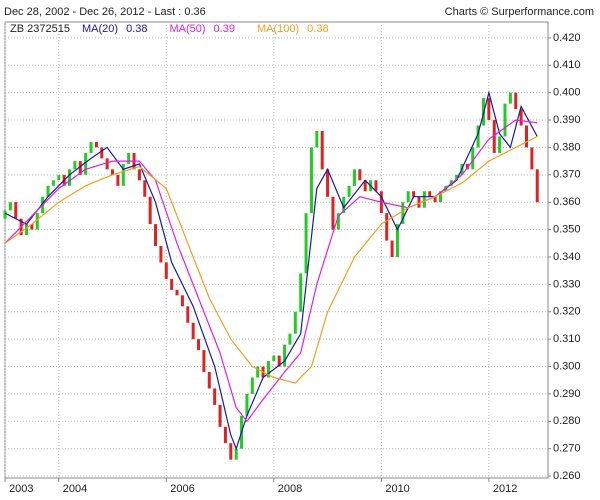  Describe the element at coordinates (567, 339) in the screenshot. I see `y-tick-label: 0.310` at that location.